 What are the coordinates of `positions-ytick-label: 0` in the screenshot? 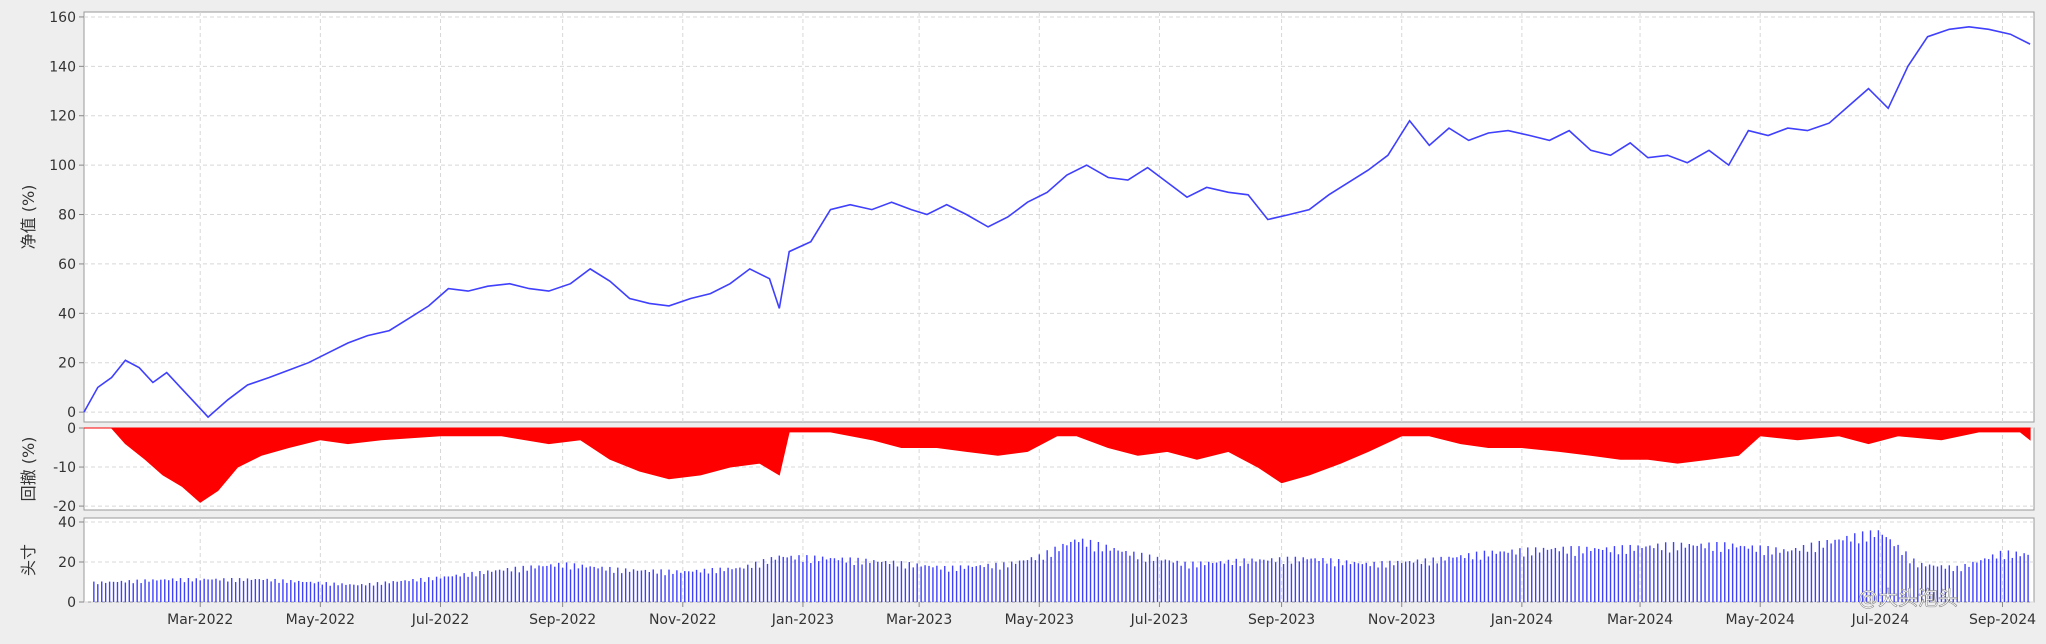 It's located at (71, 603).